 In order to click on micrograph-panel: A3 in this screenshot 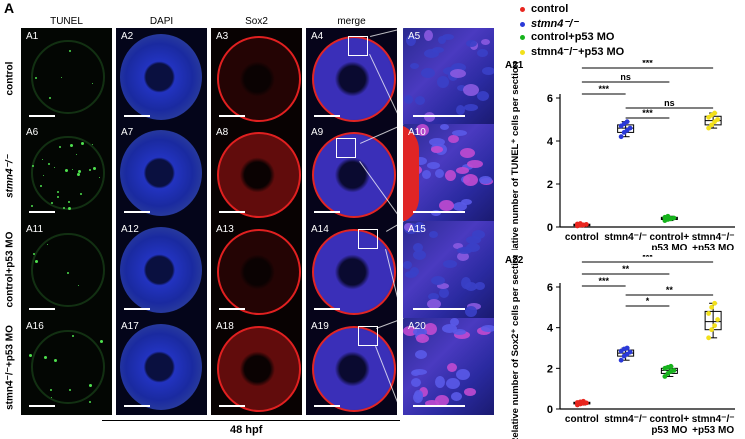, I will do `click(256, 76)`.